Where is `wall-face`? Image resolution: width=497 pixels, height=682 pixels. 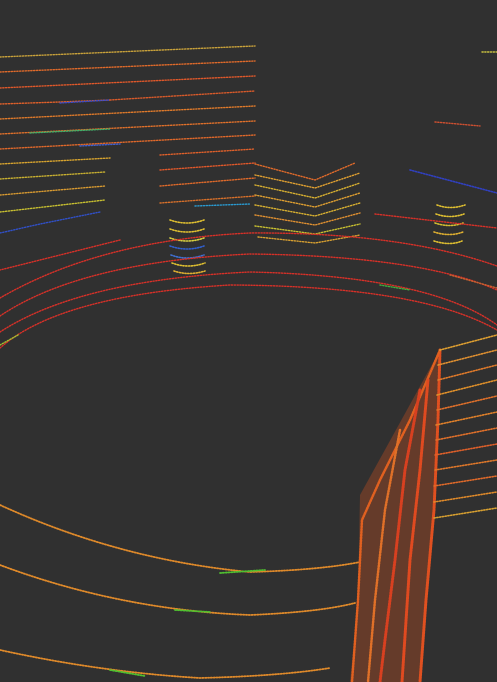
wall-face is located at coordinates (395, 516).